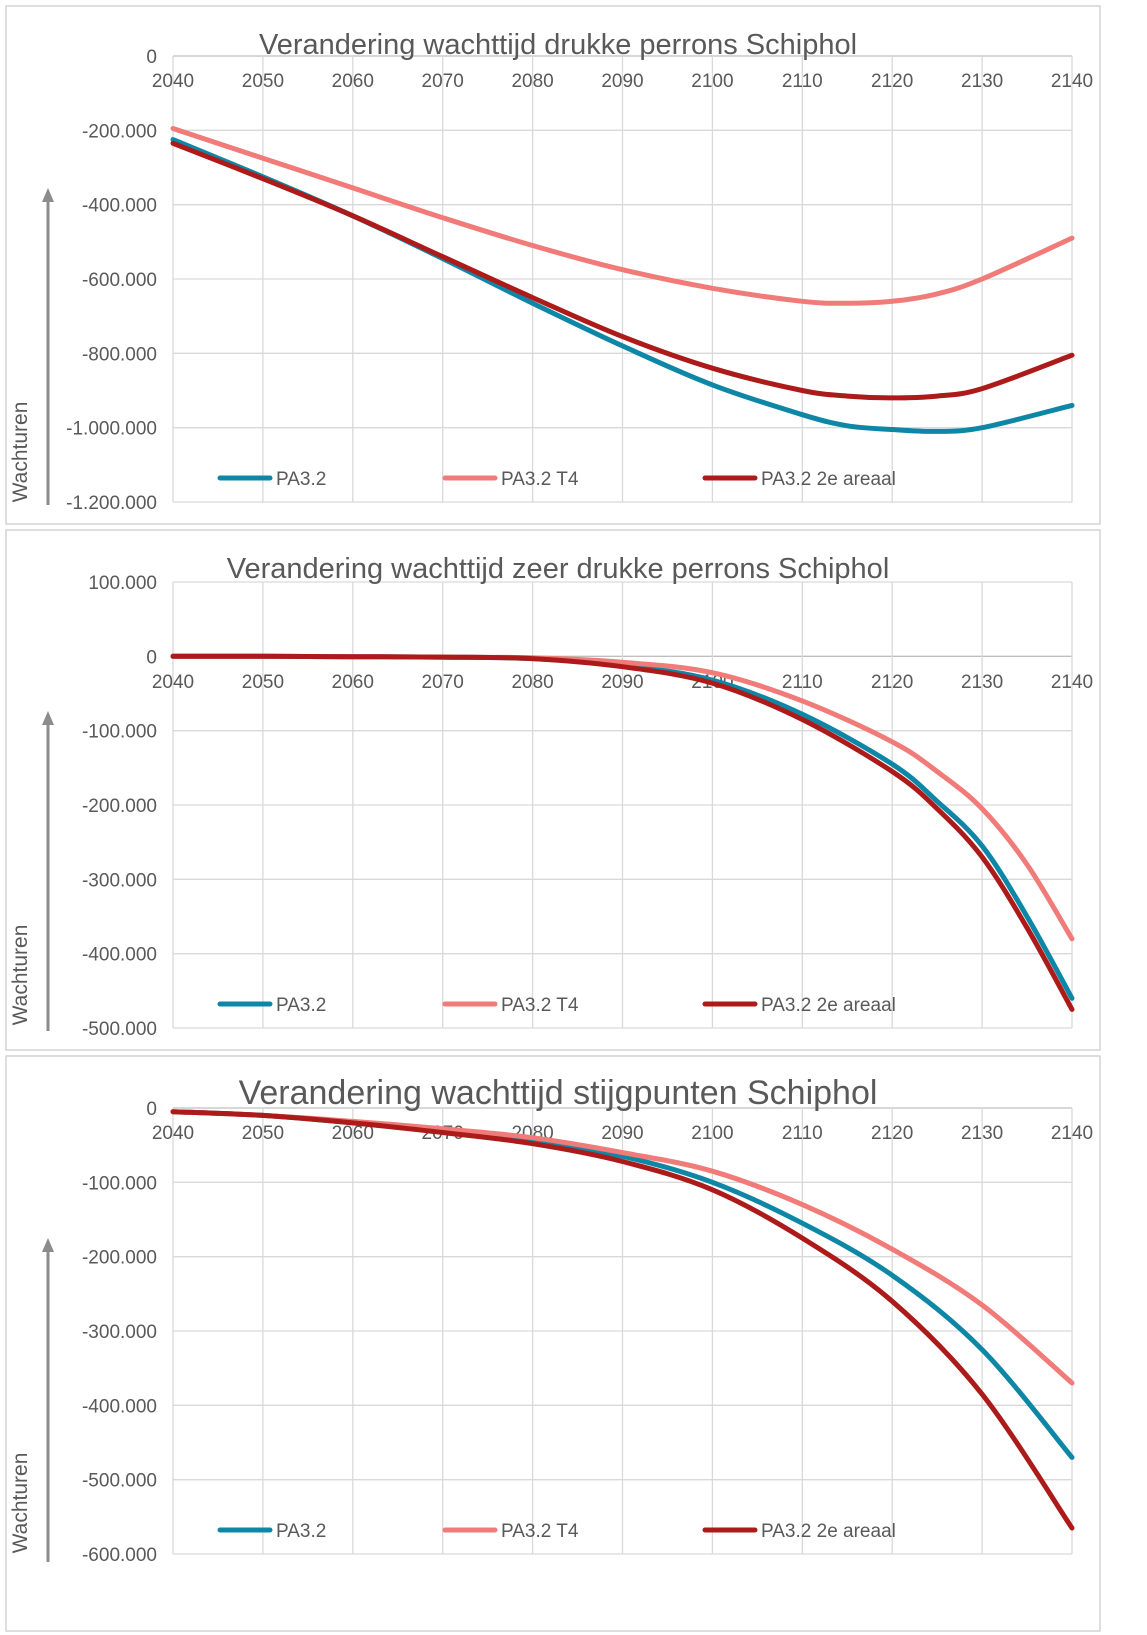 This screenshot has height=1635, width=1147. What do you see at coordinates (119, 354) in the screenshot?
I see `y-tick-label: -800.000` at bounding box center [119, 354].